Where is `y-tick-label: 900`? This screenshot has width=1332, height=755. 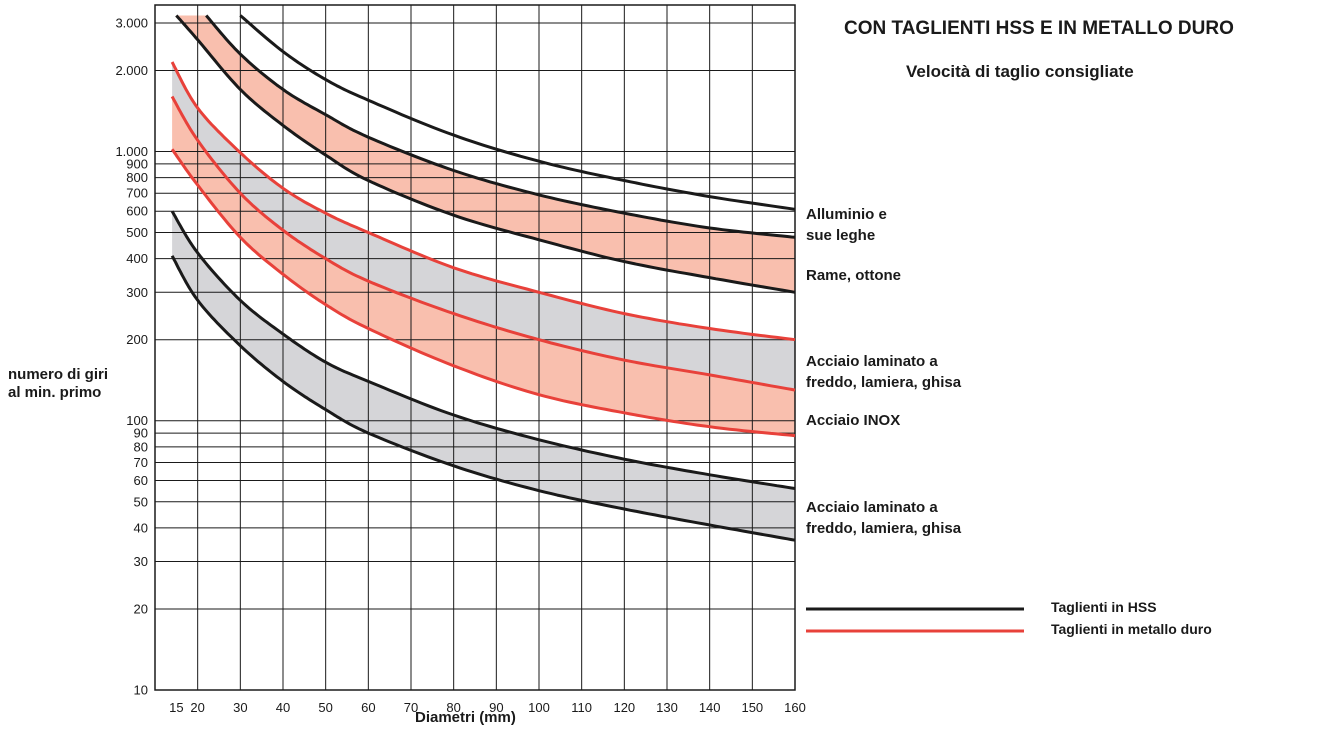 y-tick-label: 900 is located at coordinates (137, 163).